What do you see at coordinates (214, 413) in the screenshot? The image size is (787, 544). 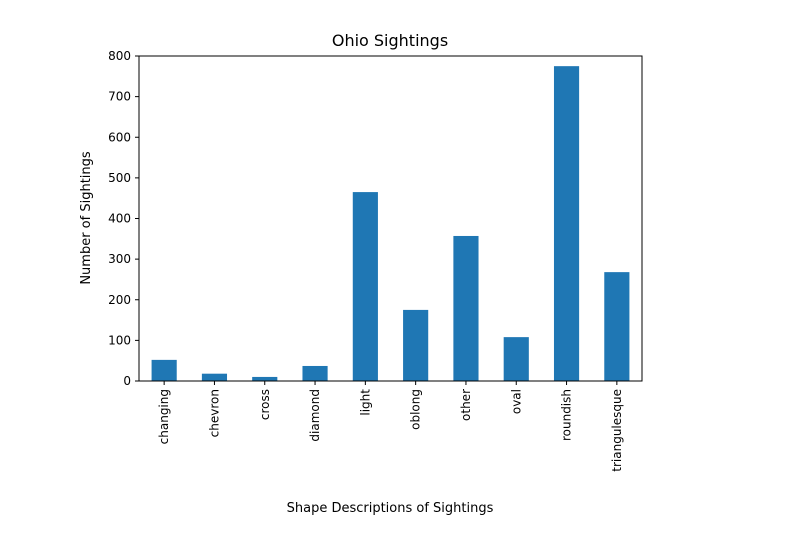 I see `x-tick-label-chevron: chevron` at bounding box center [214, 413].